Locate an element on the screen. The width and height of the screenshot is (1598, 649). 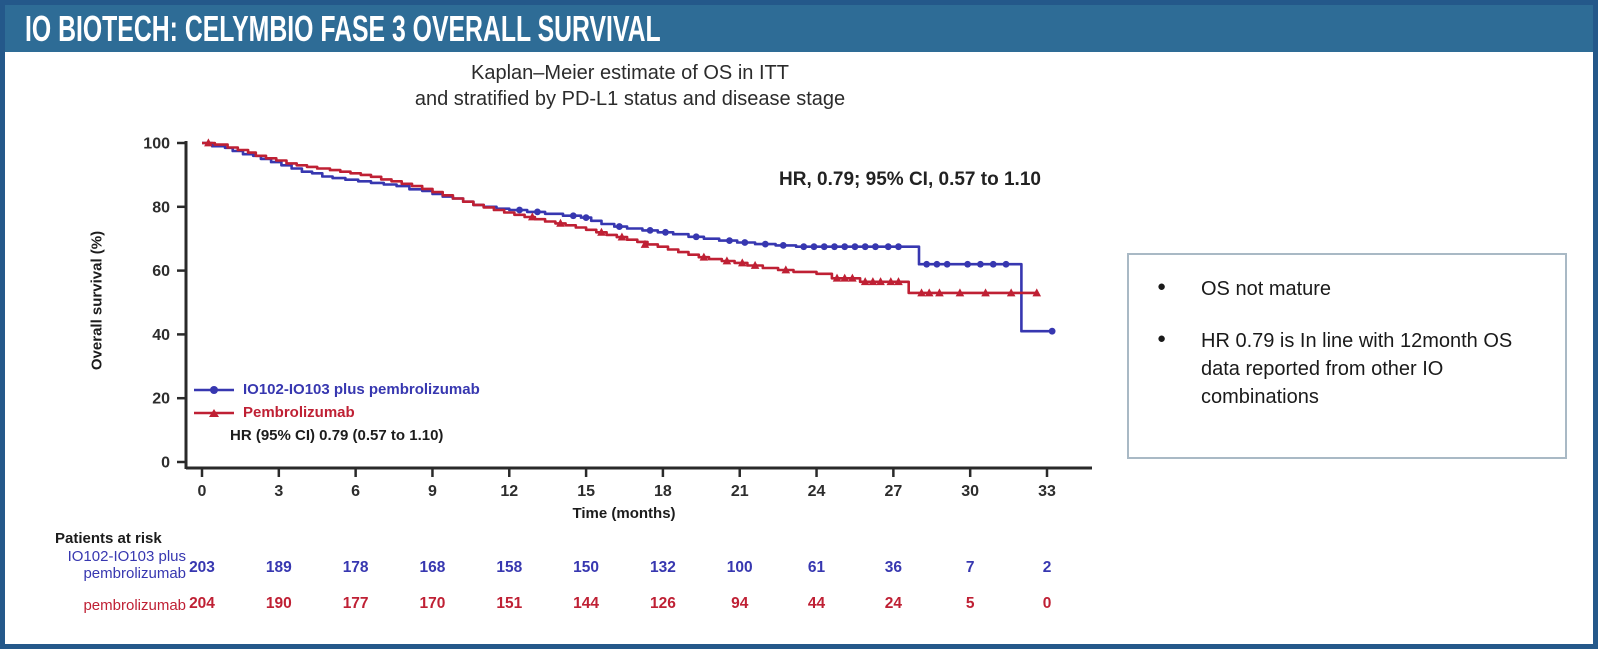
svg-text: 158 is located at coordinates (509, 567).